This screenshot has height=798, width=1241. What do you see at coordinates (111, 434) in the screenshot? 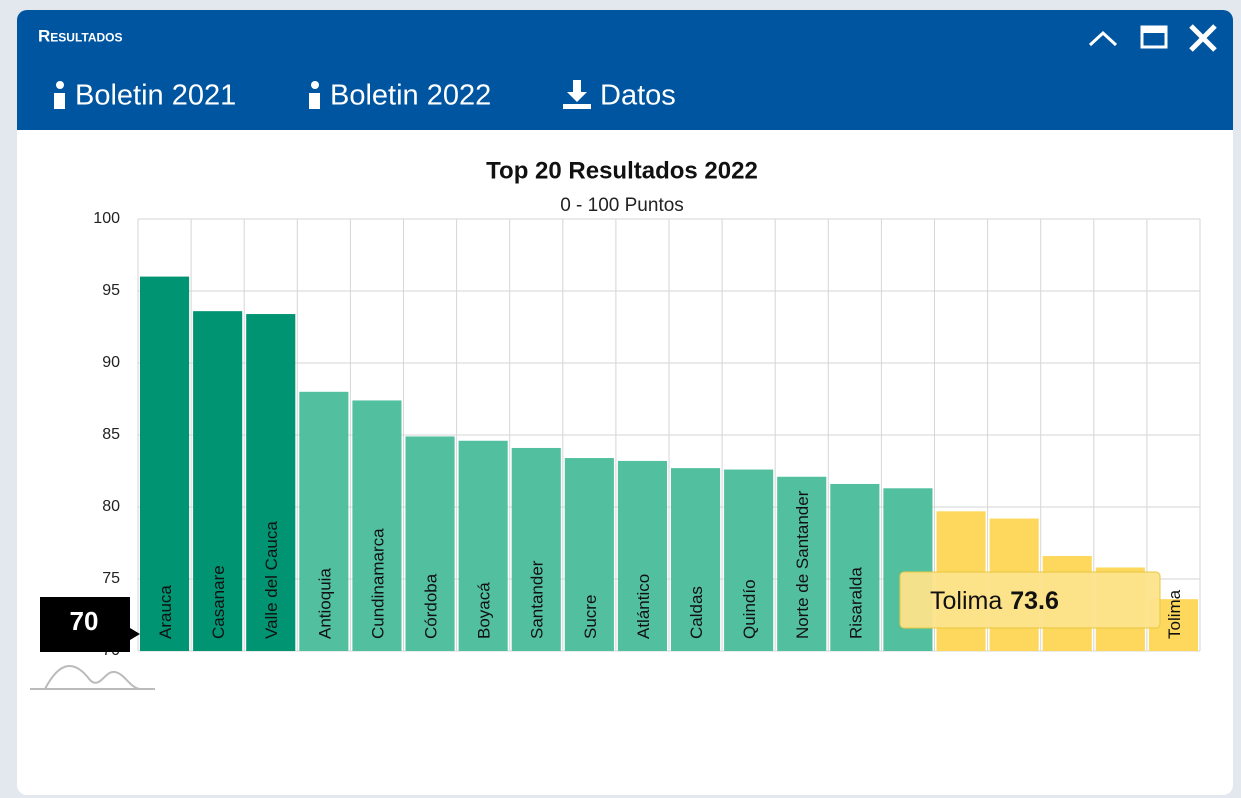
I see `y-tick-label: 85` at bounding box center [111, 434].